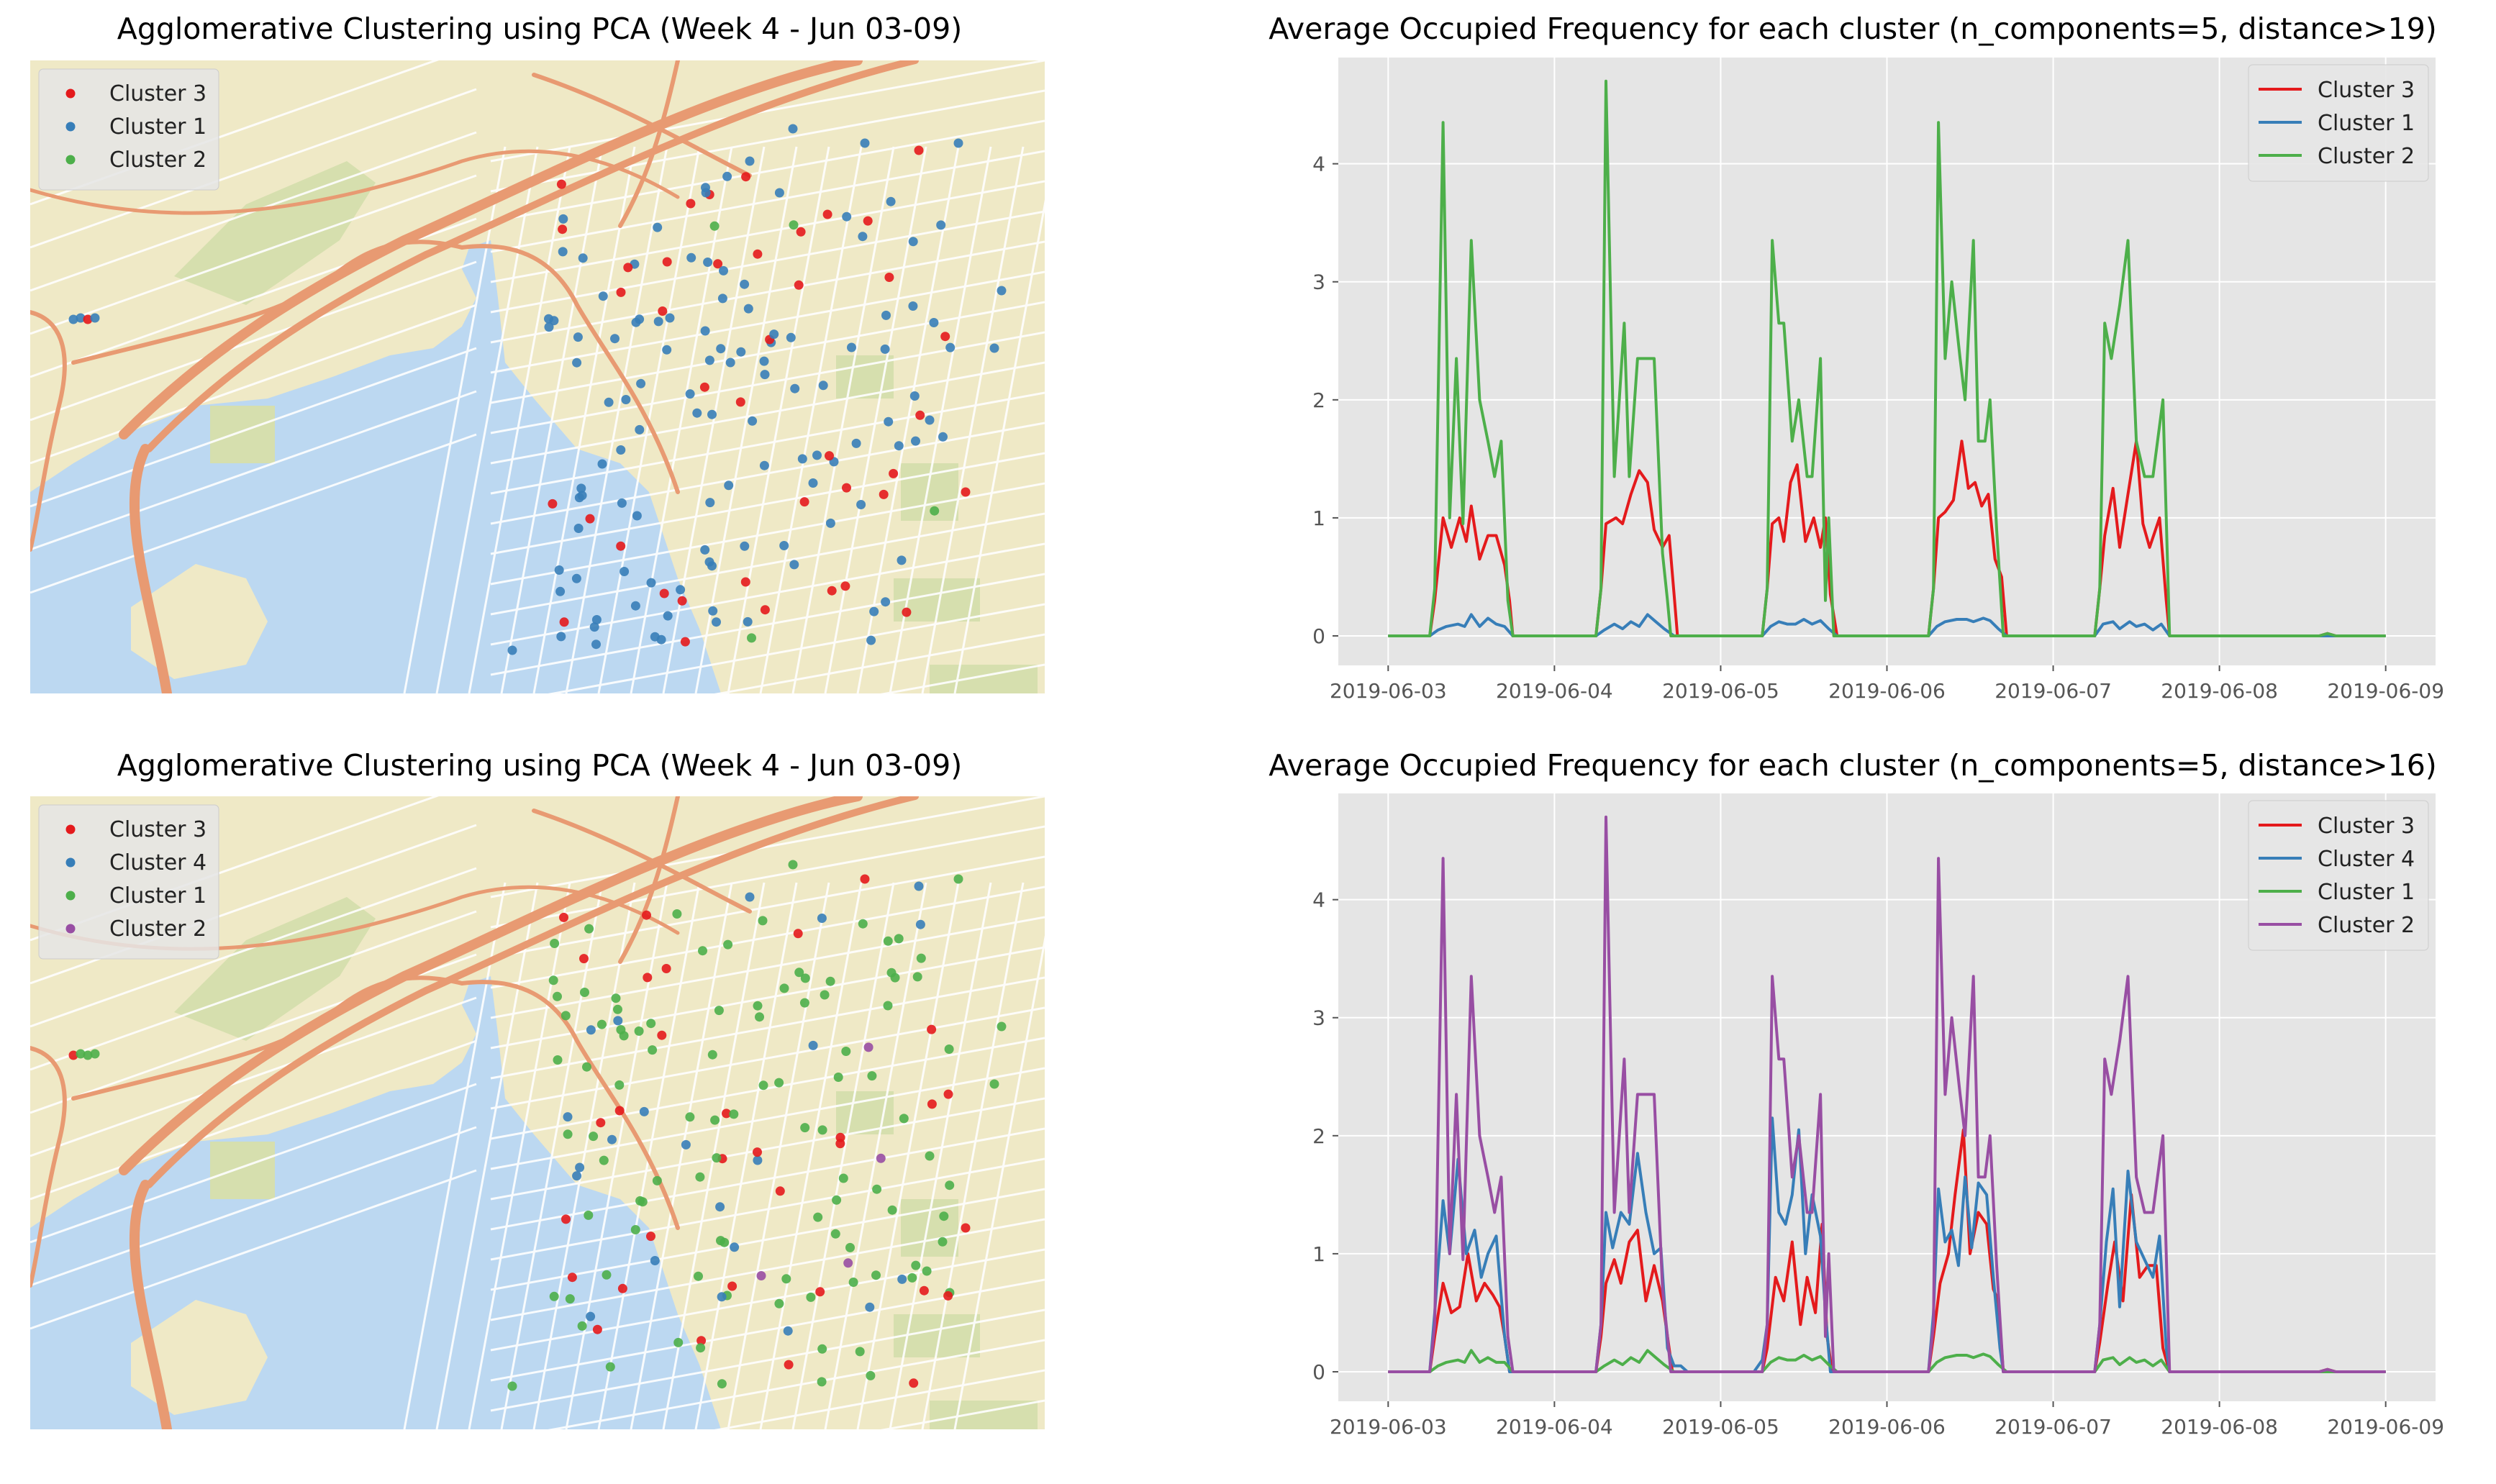  What do you see at coordinates (1887, 1427) in the screenshot?
I see `x-tick-label: 2019-06-06` at bounding box center [1887, 1427].